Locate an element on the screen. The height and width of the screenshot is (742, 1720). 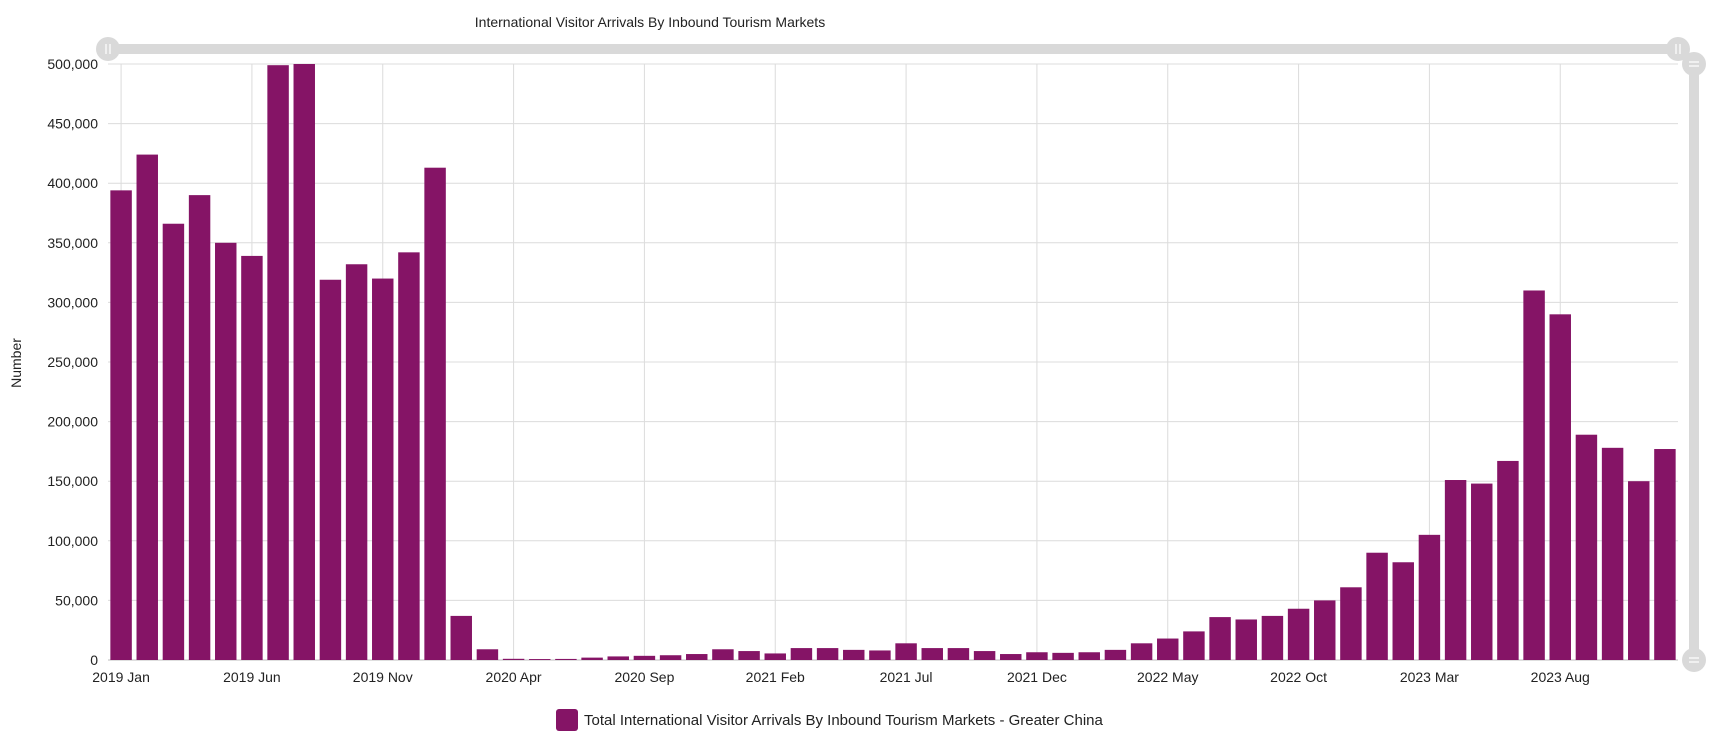
y-tick-label: 0 is located at coordinates (94, 660).